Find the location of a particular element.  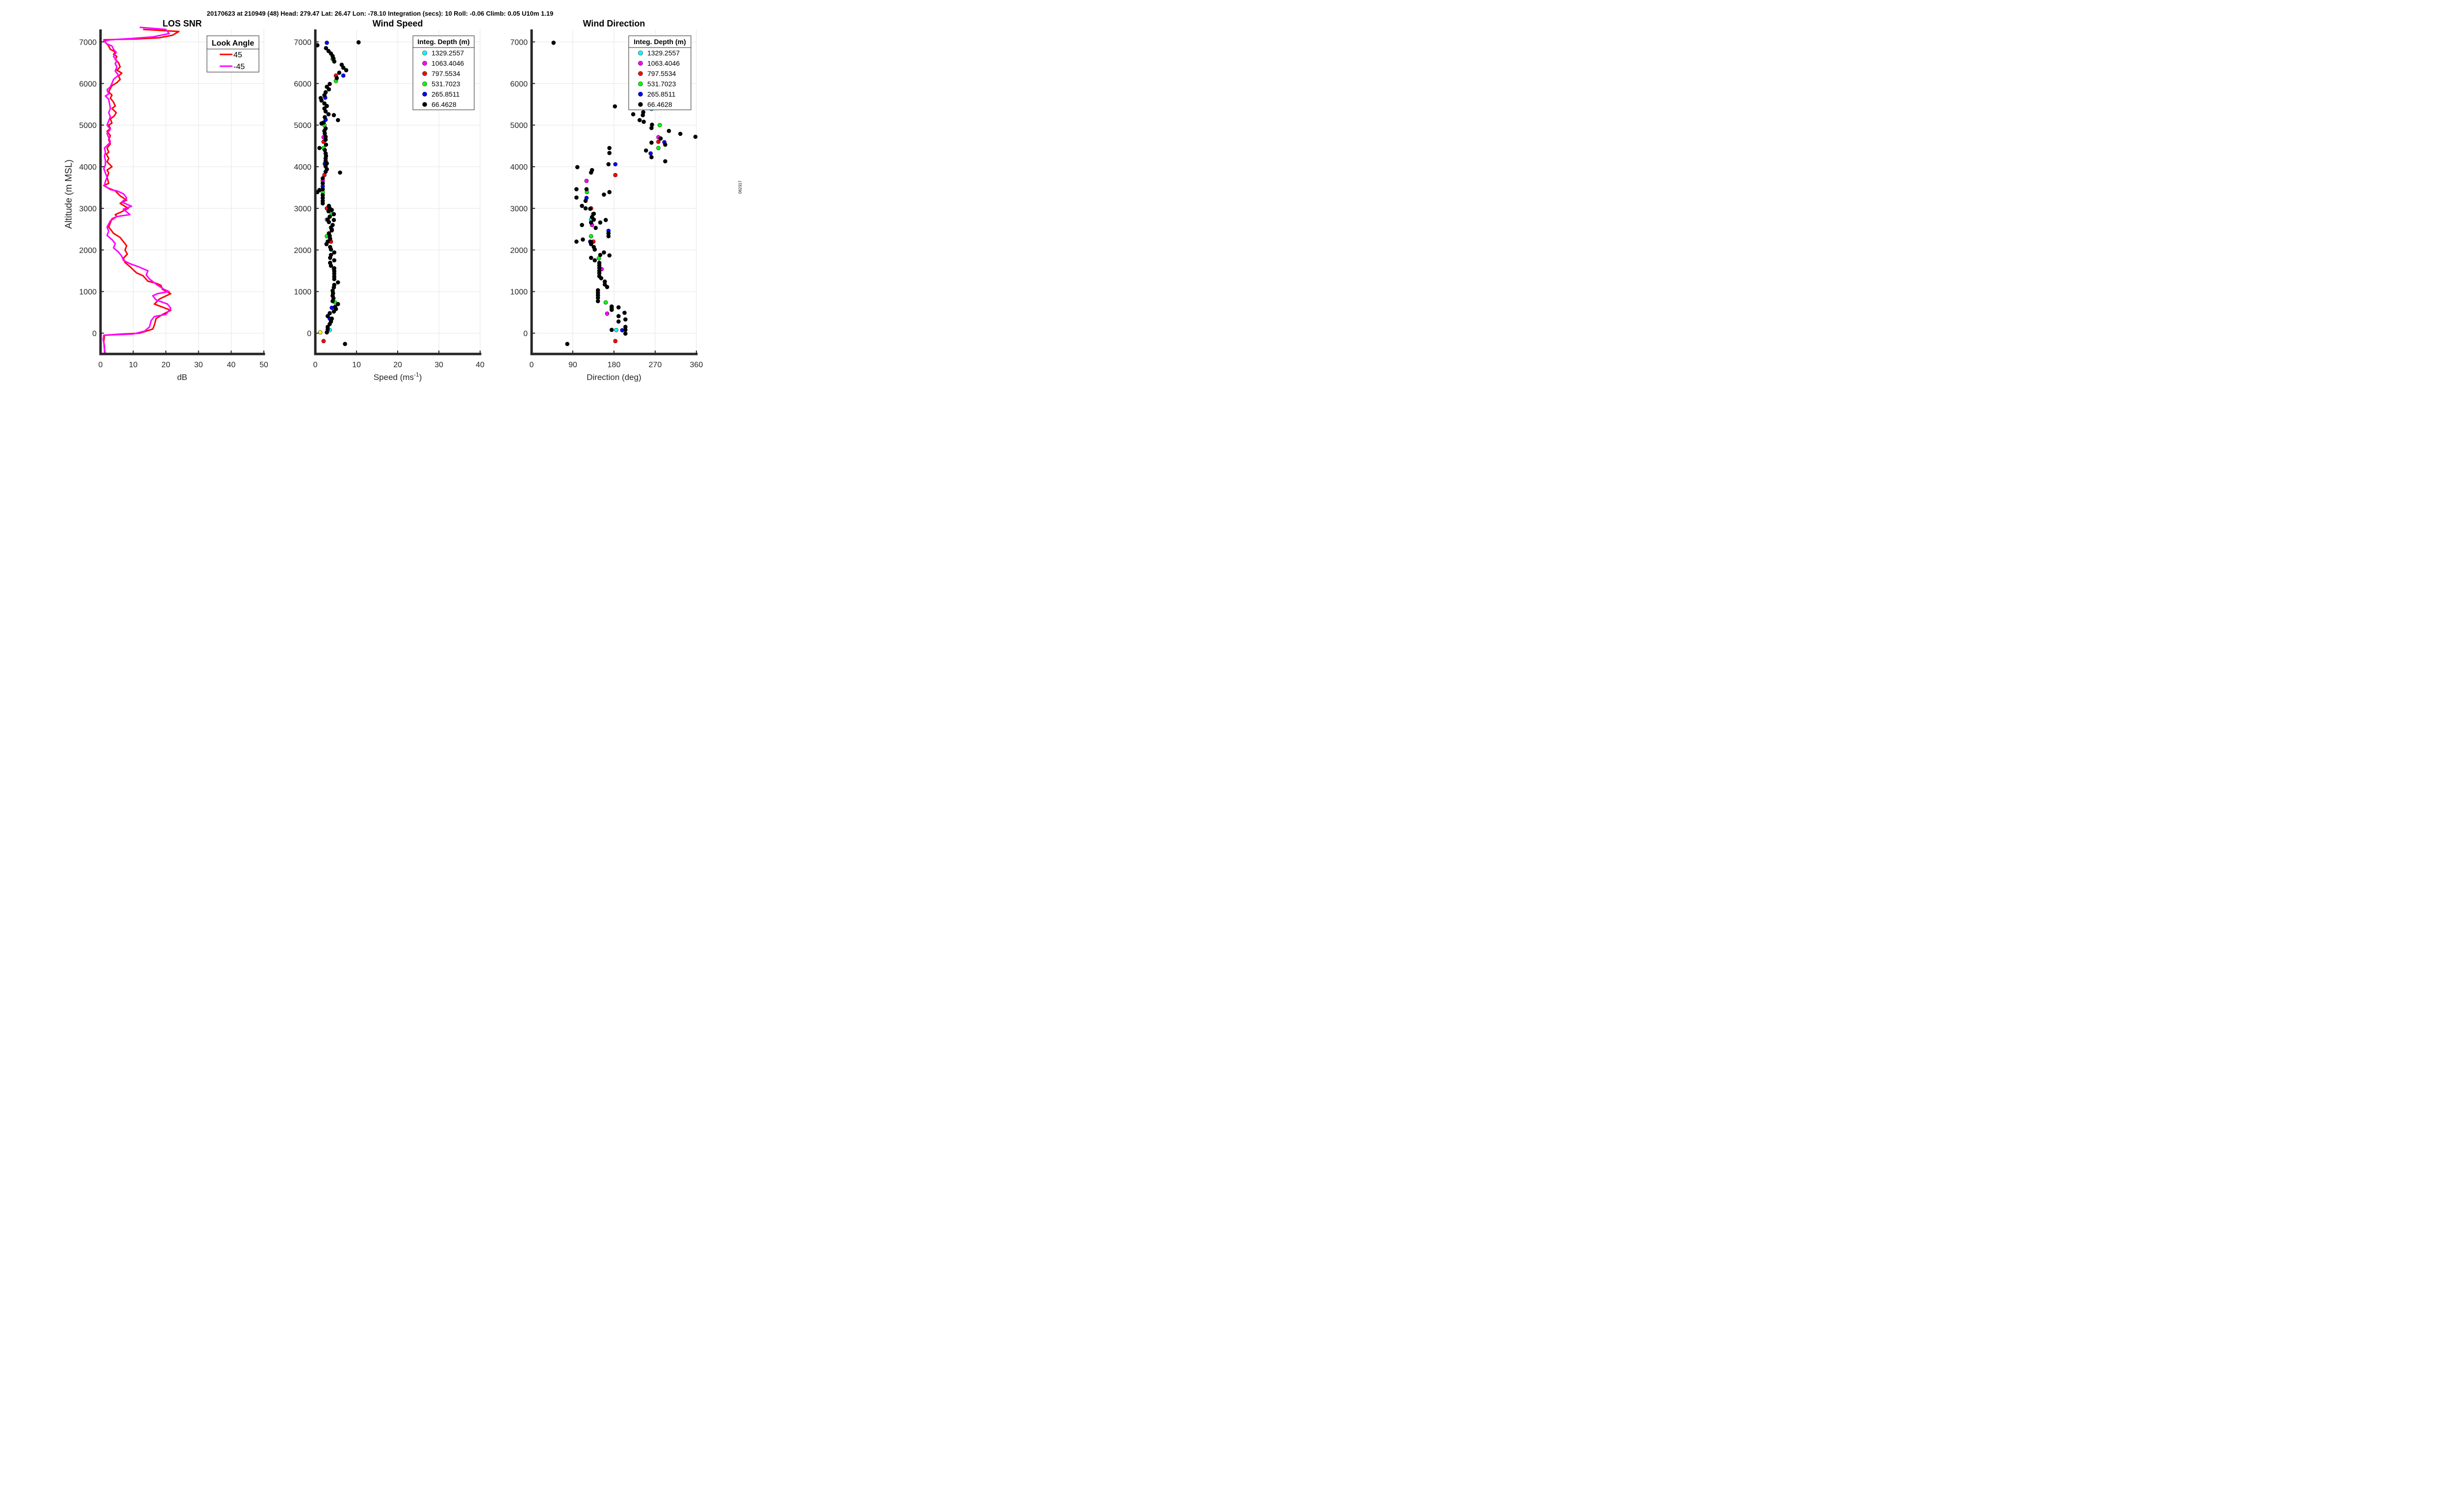

snr-legend-label: -45 is located at coordinates (239, 67).